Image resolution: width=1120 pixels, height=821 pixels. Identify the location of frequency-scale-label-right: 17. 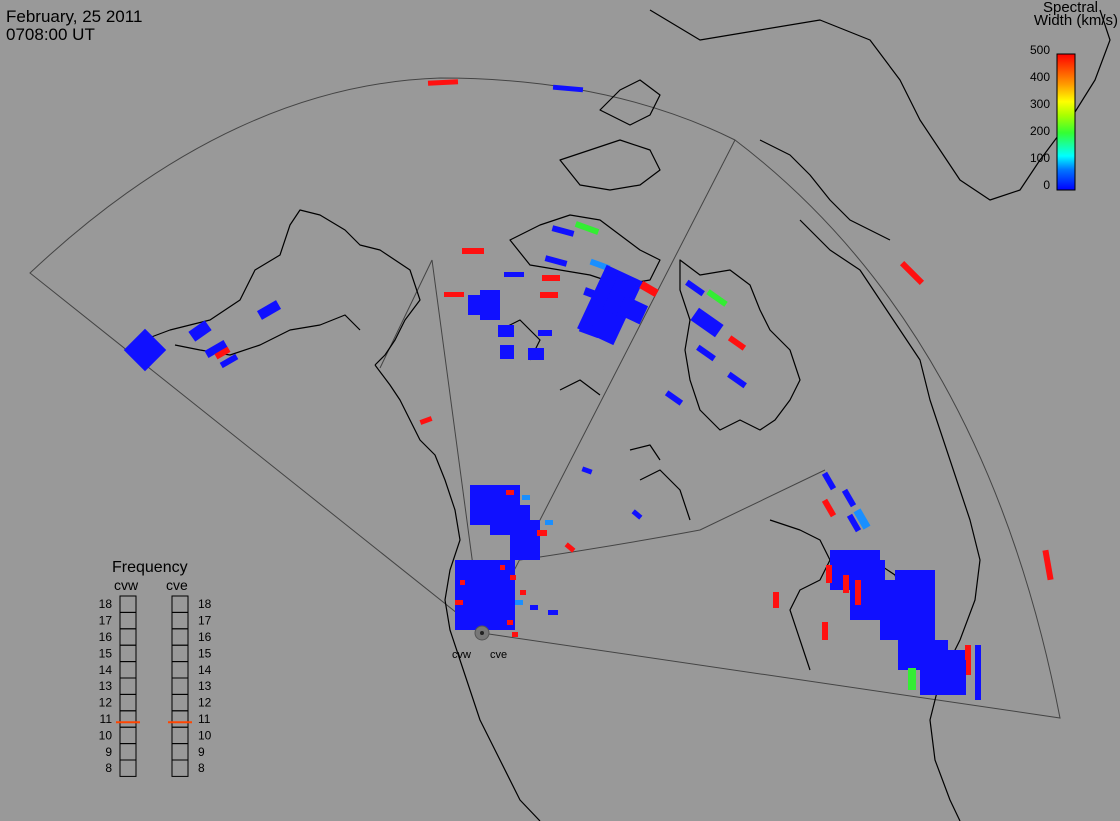
(205, 621).